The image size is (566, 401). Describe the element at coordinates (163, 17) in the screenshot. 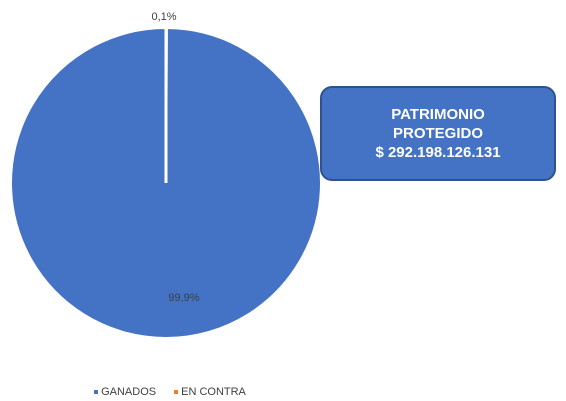

I see `data-label-en-contra: 0,1%` at that location.